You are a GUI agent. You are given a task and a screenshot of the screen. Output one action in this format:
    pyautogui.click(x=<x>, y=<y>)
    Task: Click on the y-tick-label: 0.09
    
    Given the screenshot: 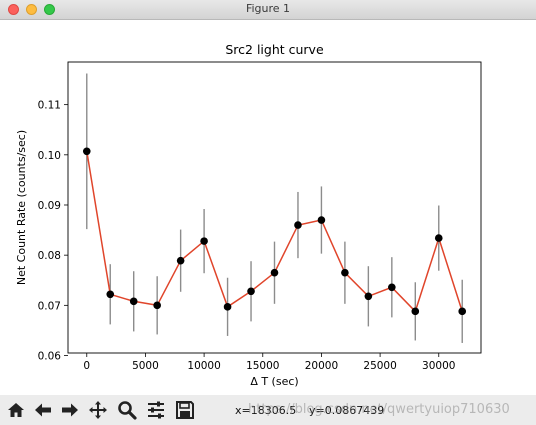 What is the action you would take?
    pyautogui.click(x=49, y=206)
    